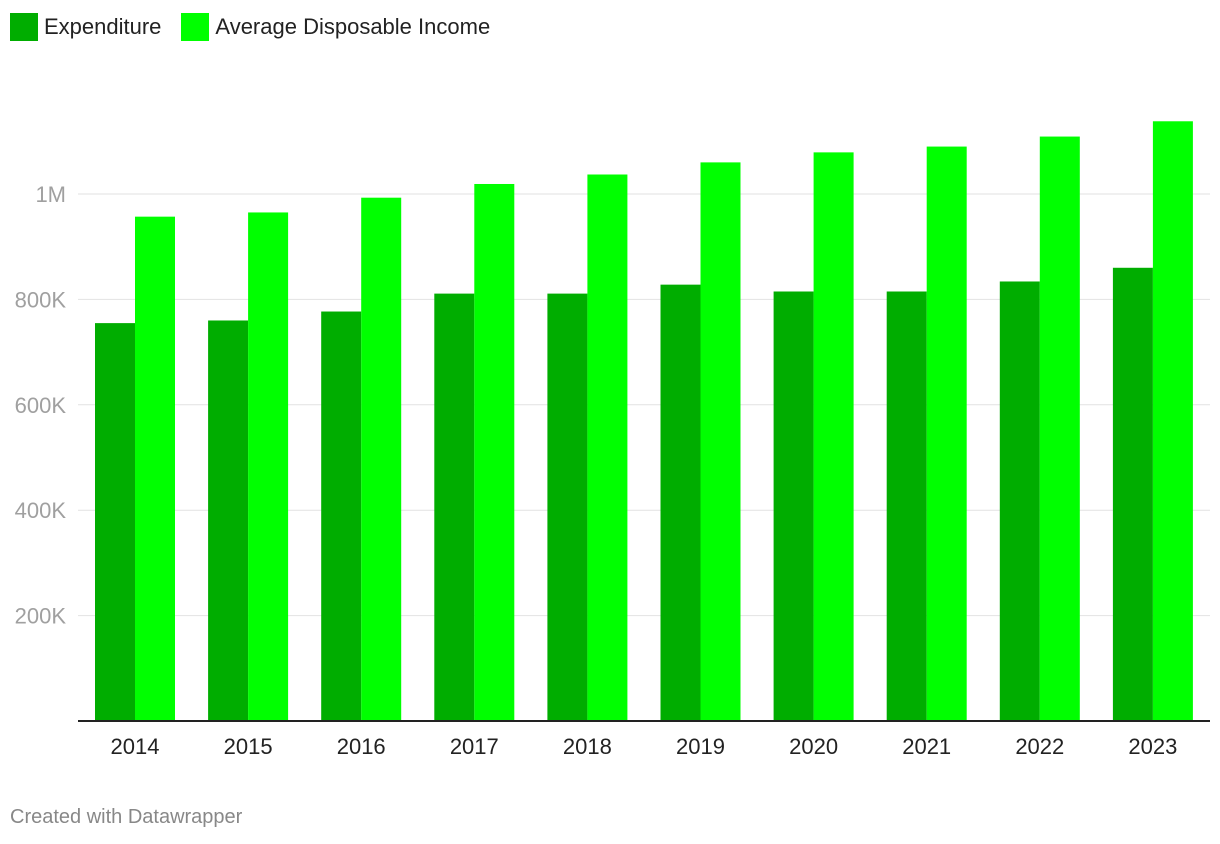  What do you see at coordinates (1039, 746) in the screenshot?
I see `x-tick-label: 2022` at bounding box center [1039, 746].